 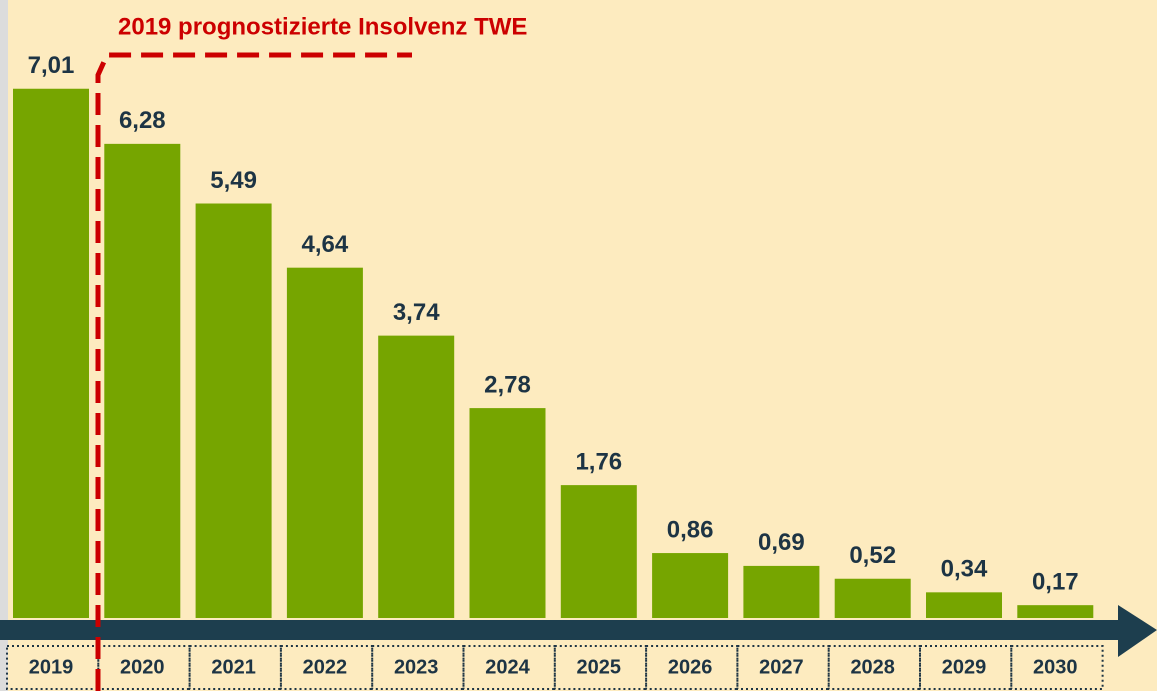 What do you see at coordinates (51, 65) in the screenshot?
I see `value-label: 7,01` at bounding box center [51, 65].